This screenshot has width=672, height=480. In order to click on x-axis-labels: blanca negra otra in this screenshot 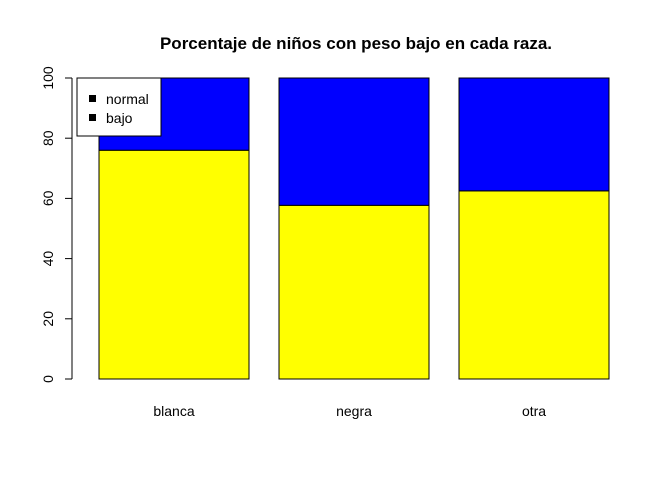, I will do `click(349, 411)`.